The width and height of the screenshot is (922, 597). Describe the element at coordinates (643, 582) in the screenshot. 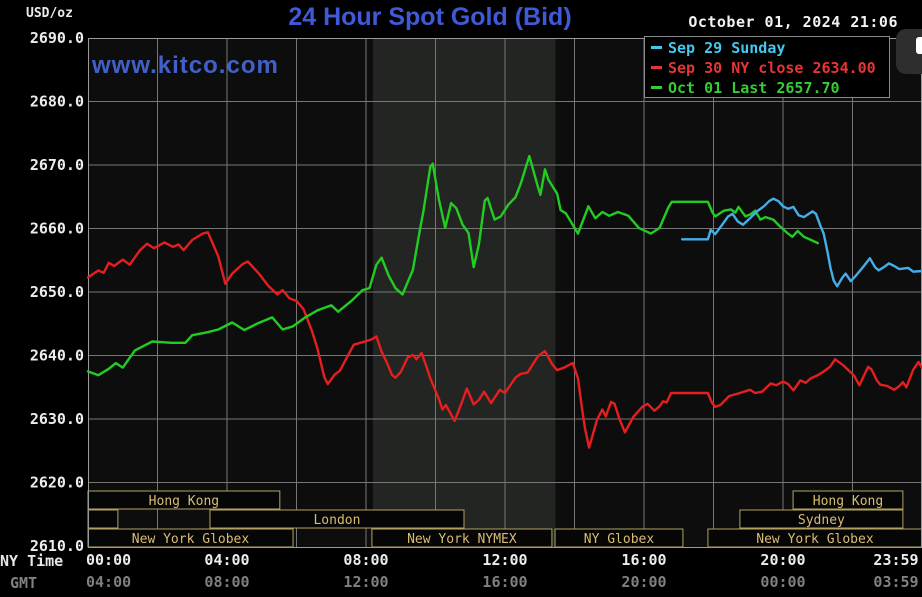

I see `gmt-tick-label: 20:00` at that location.